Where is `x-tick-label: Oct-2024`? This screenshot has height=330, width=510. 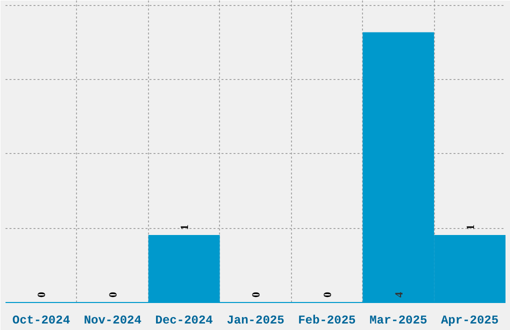
x-tick-label: Oct-2024 is located at coordinates (41, 321).